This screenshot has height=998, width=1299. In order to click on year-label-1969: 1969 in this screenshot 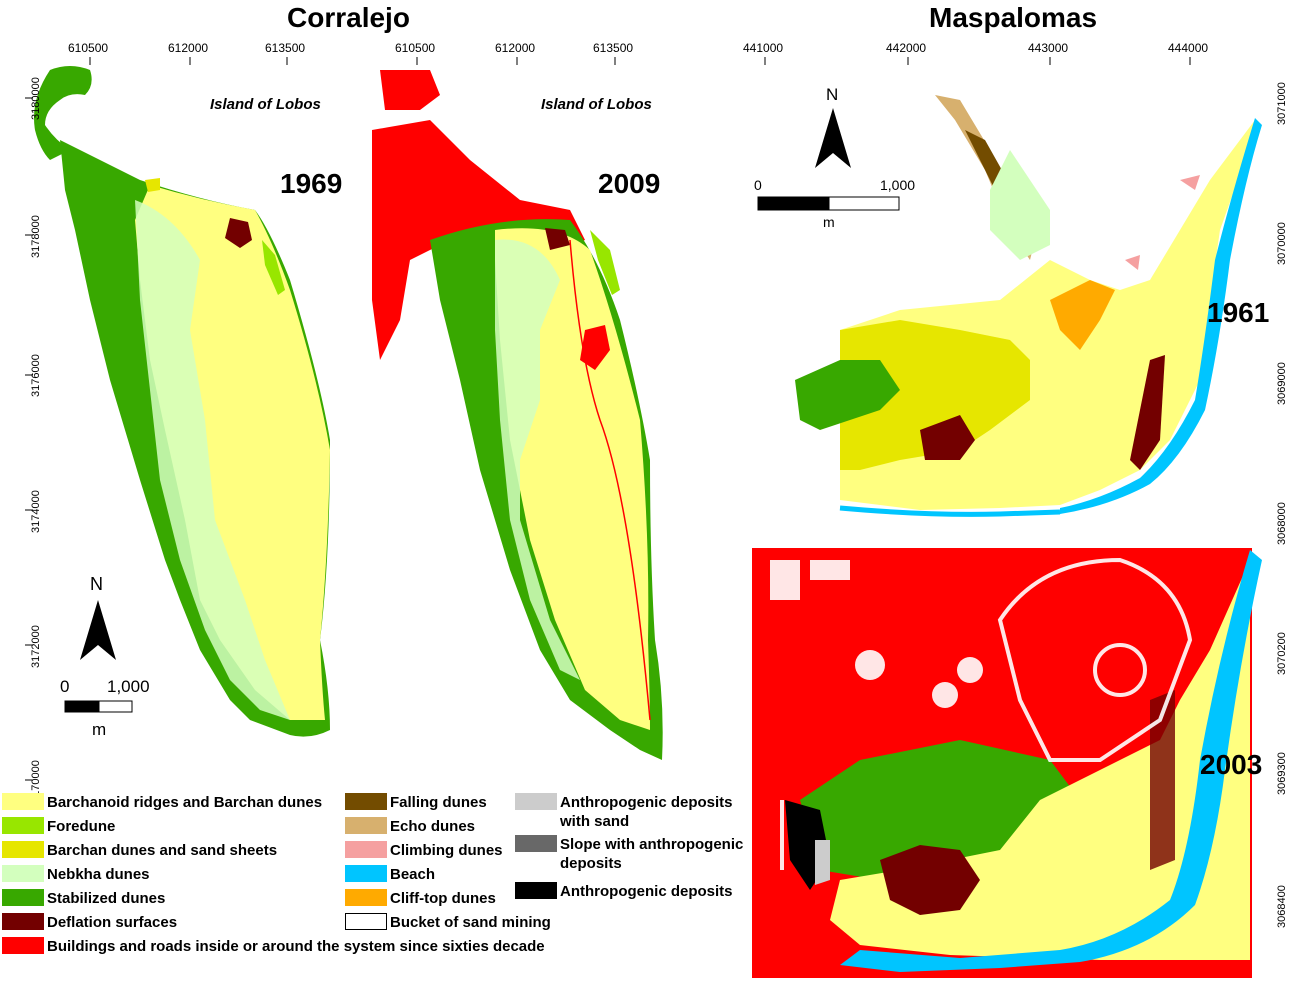, I will do `click(311, 183)`.